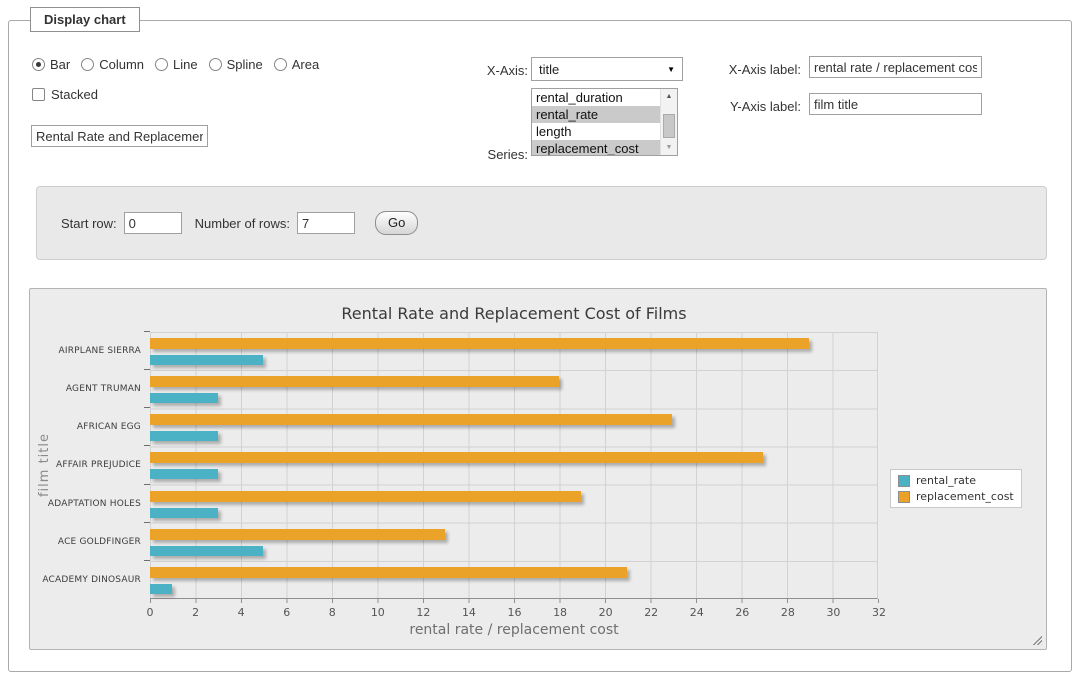  Describe the element at coordinates (185, 64) in the screenshot. I see `chart-type-line-label: Line` at that location.